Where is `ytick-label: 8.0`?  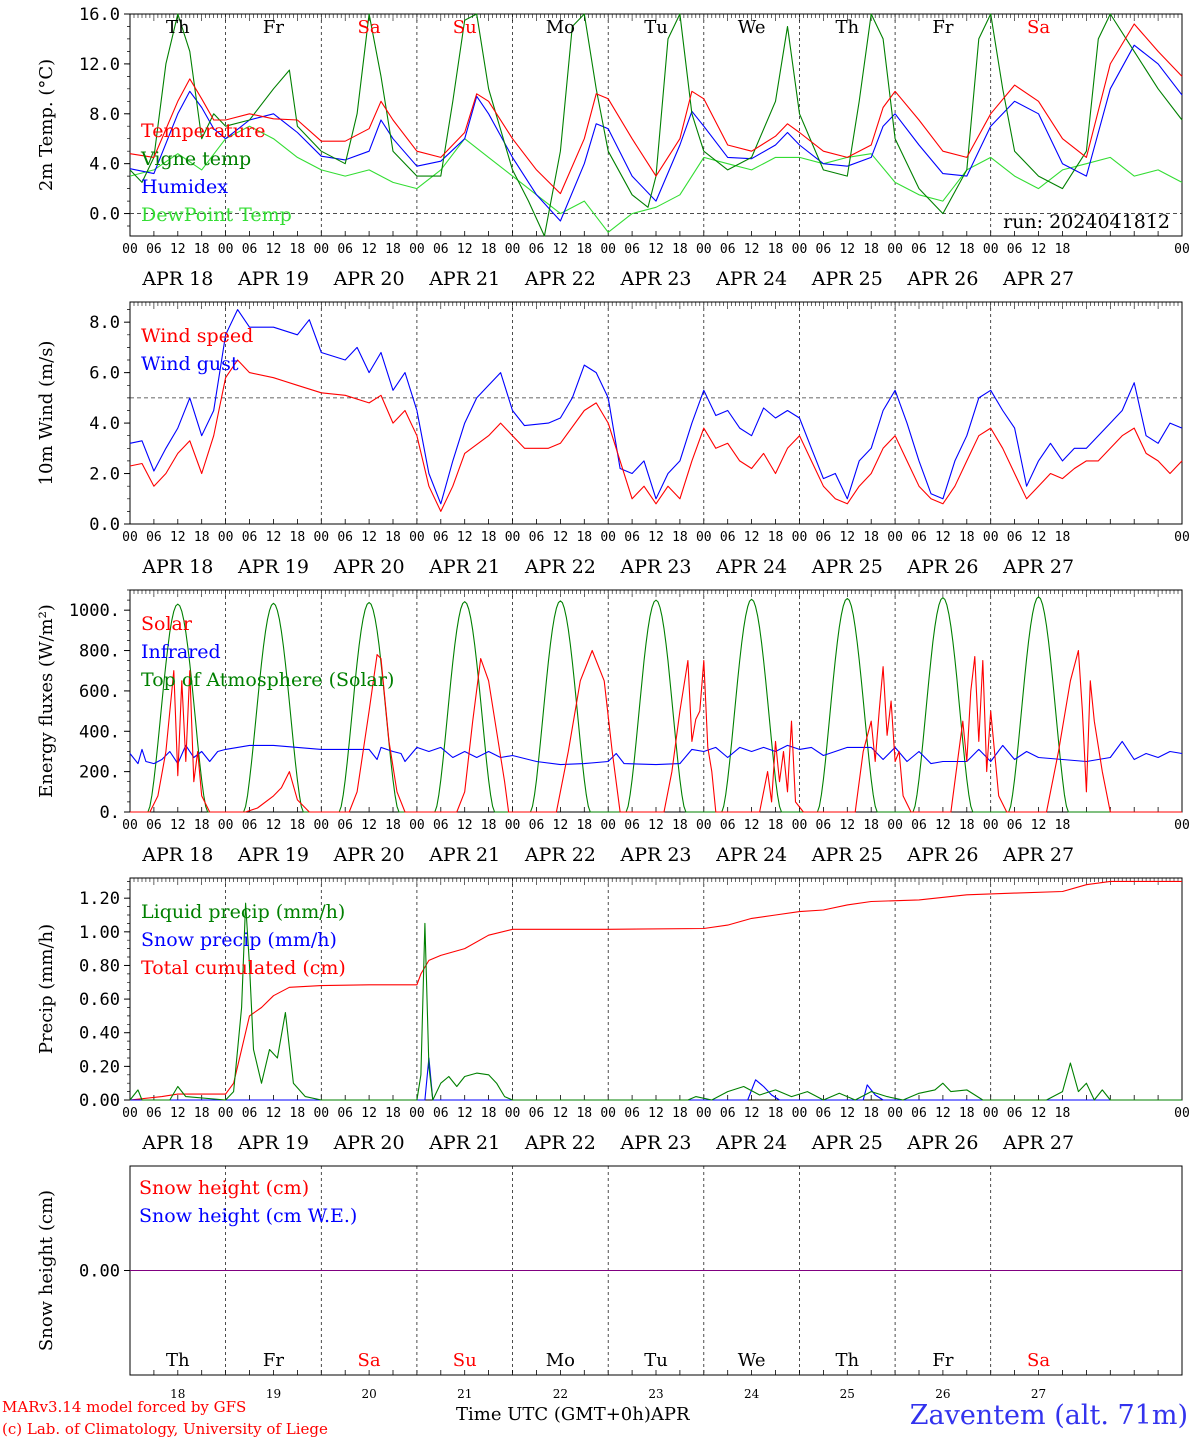
ytick-label: 8.0 is located at coordinates (104, 115).